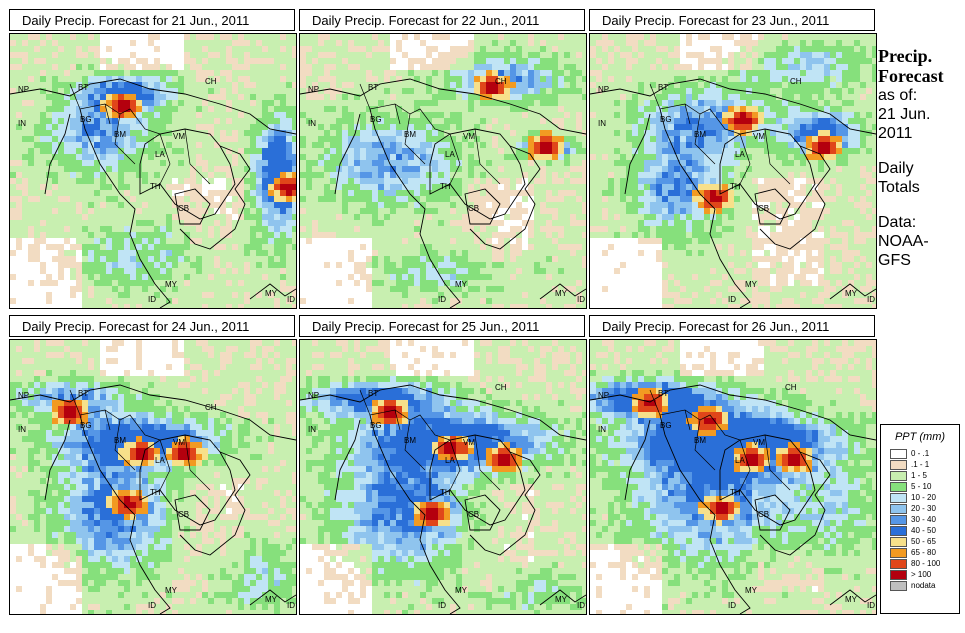 This screenshot has height=633, width=965. What do you see at coordinates (895, 133) in the screenshot?
I see `asof-line3: 2011` at bounding box center [895, 133].